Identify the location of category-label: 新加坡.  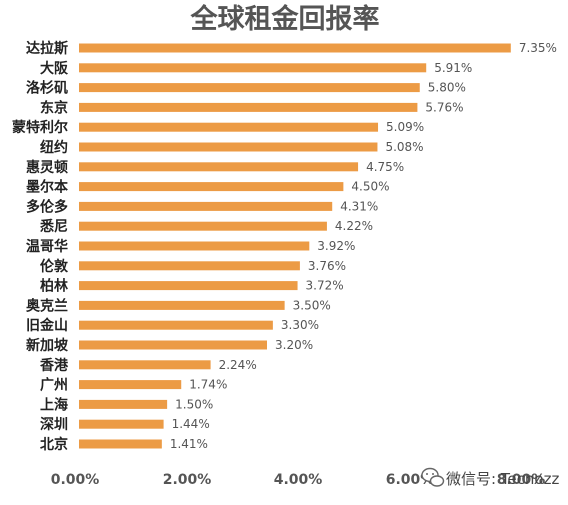
(47, 345).